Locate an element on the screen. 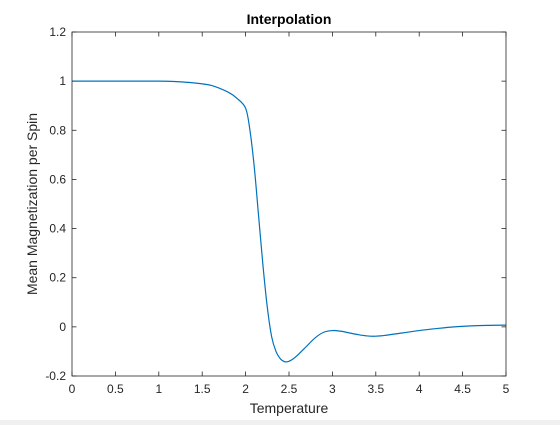  y-tick-label: 0.8 is located at coordinates (57, 130).